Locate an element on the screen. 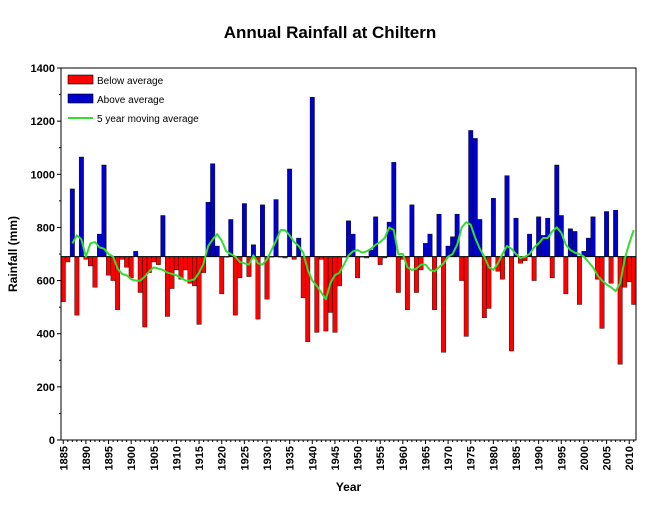  bar-1983 is located at coordinates (507, 216).